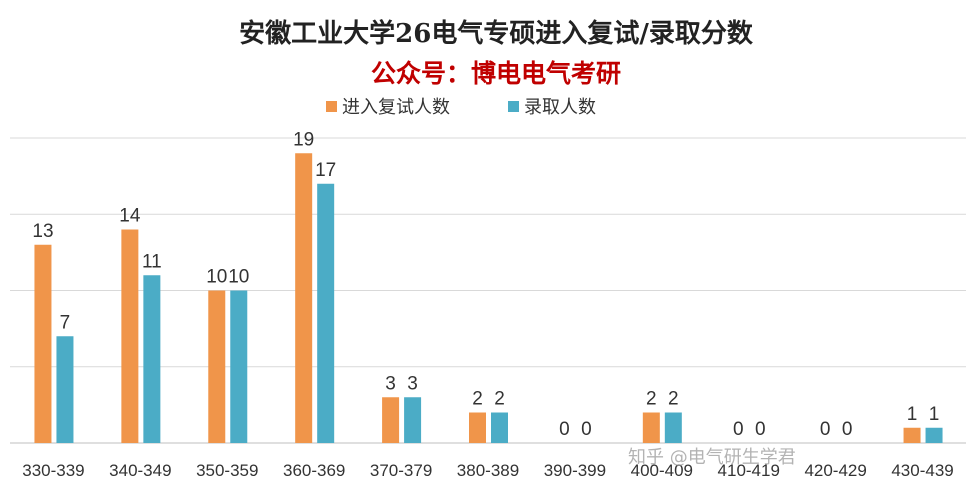 The width and height of the screenshot is (973, 500). I want to click on legend-label: 进入复试人数, so click(396, 107).